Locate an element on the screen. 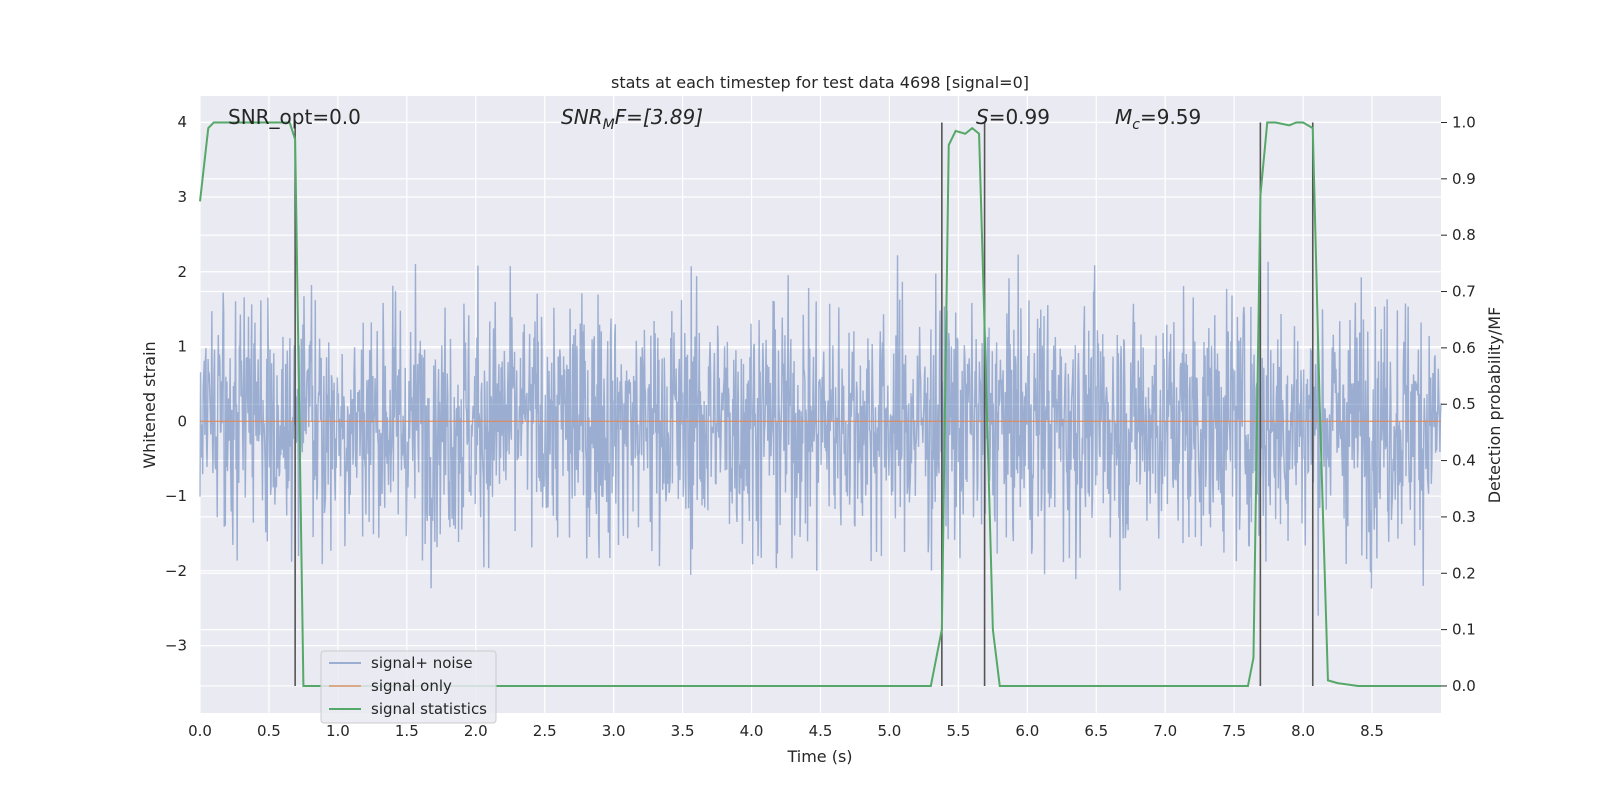 This screenshot has height=804, width=1600. x-tick-label: 7.0 is located at coordinates (1165, 731).